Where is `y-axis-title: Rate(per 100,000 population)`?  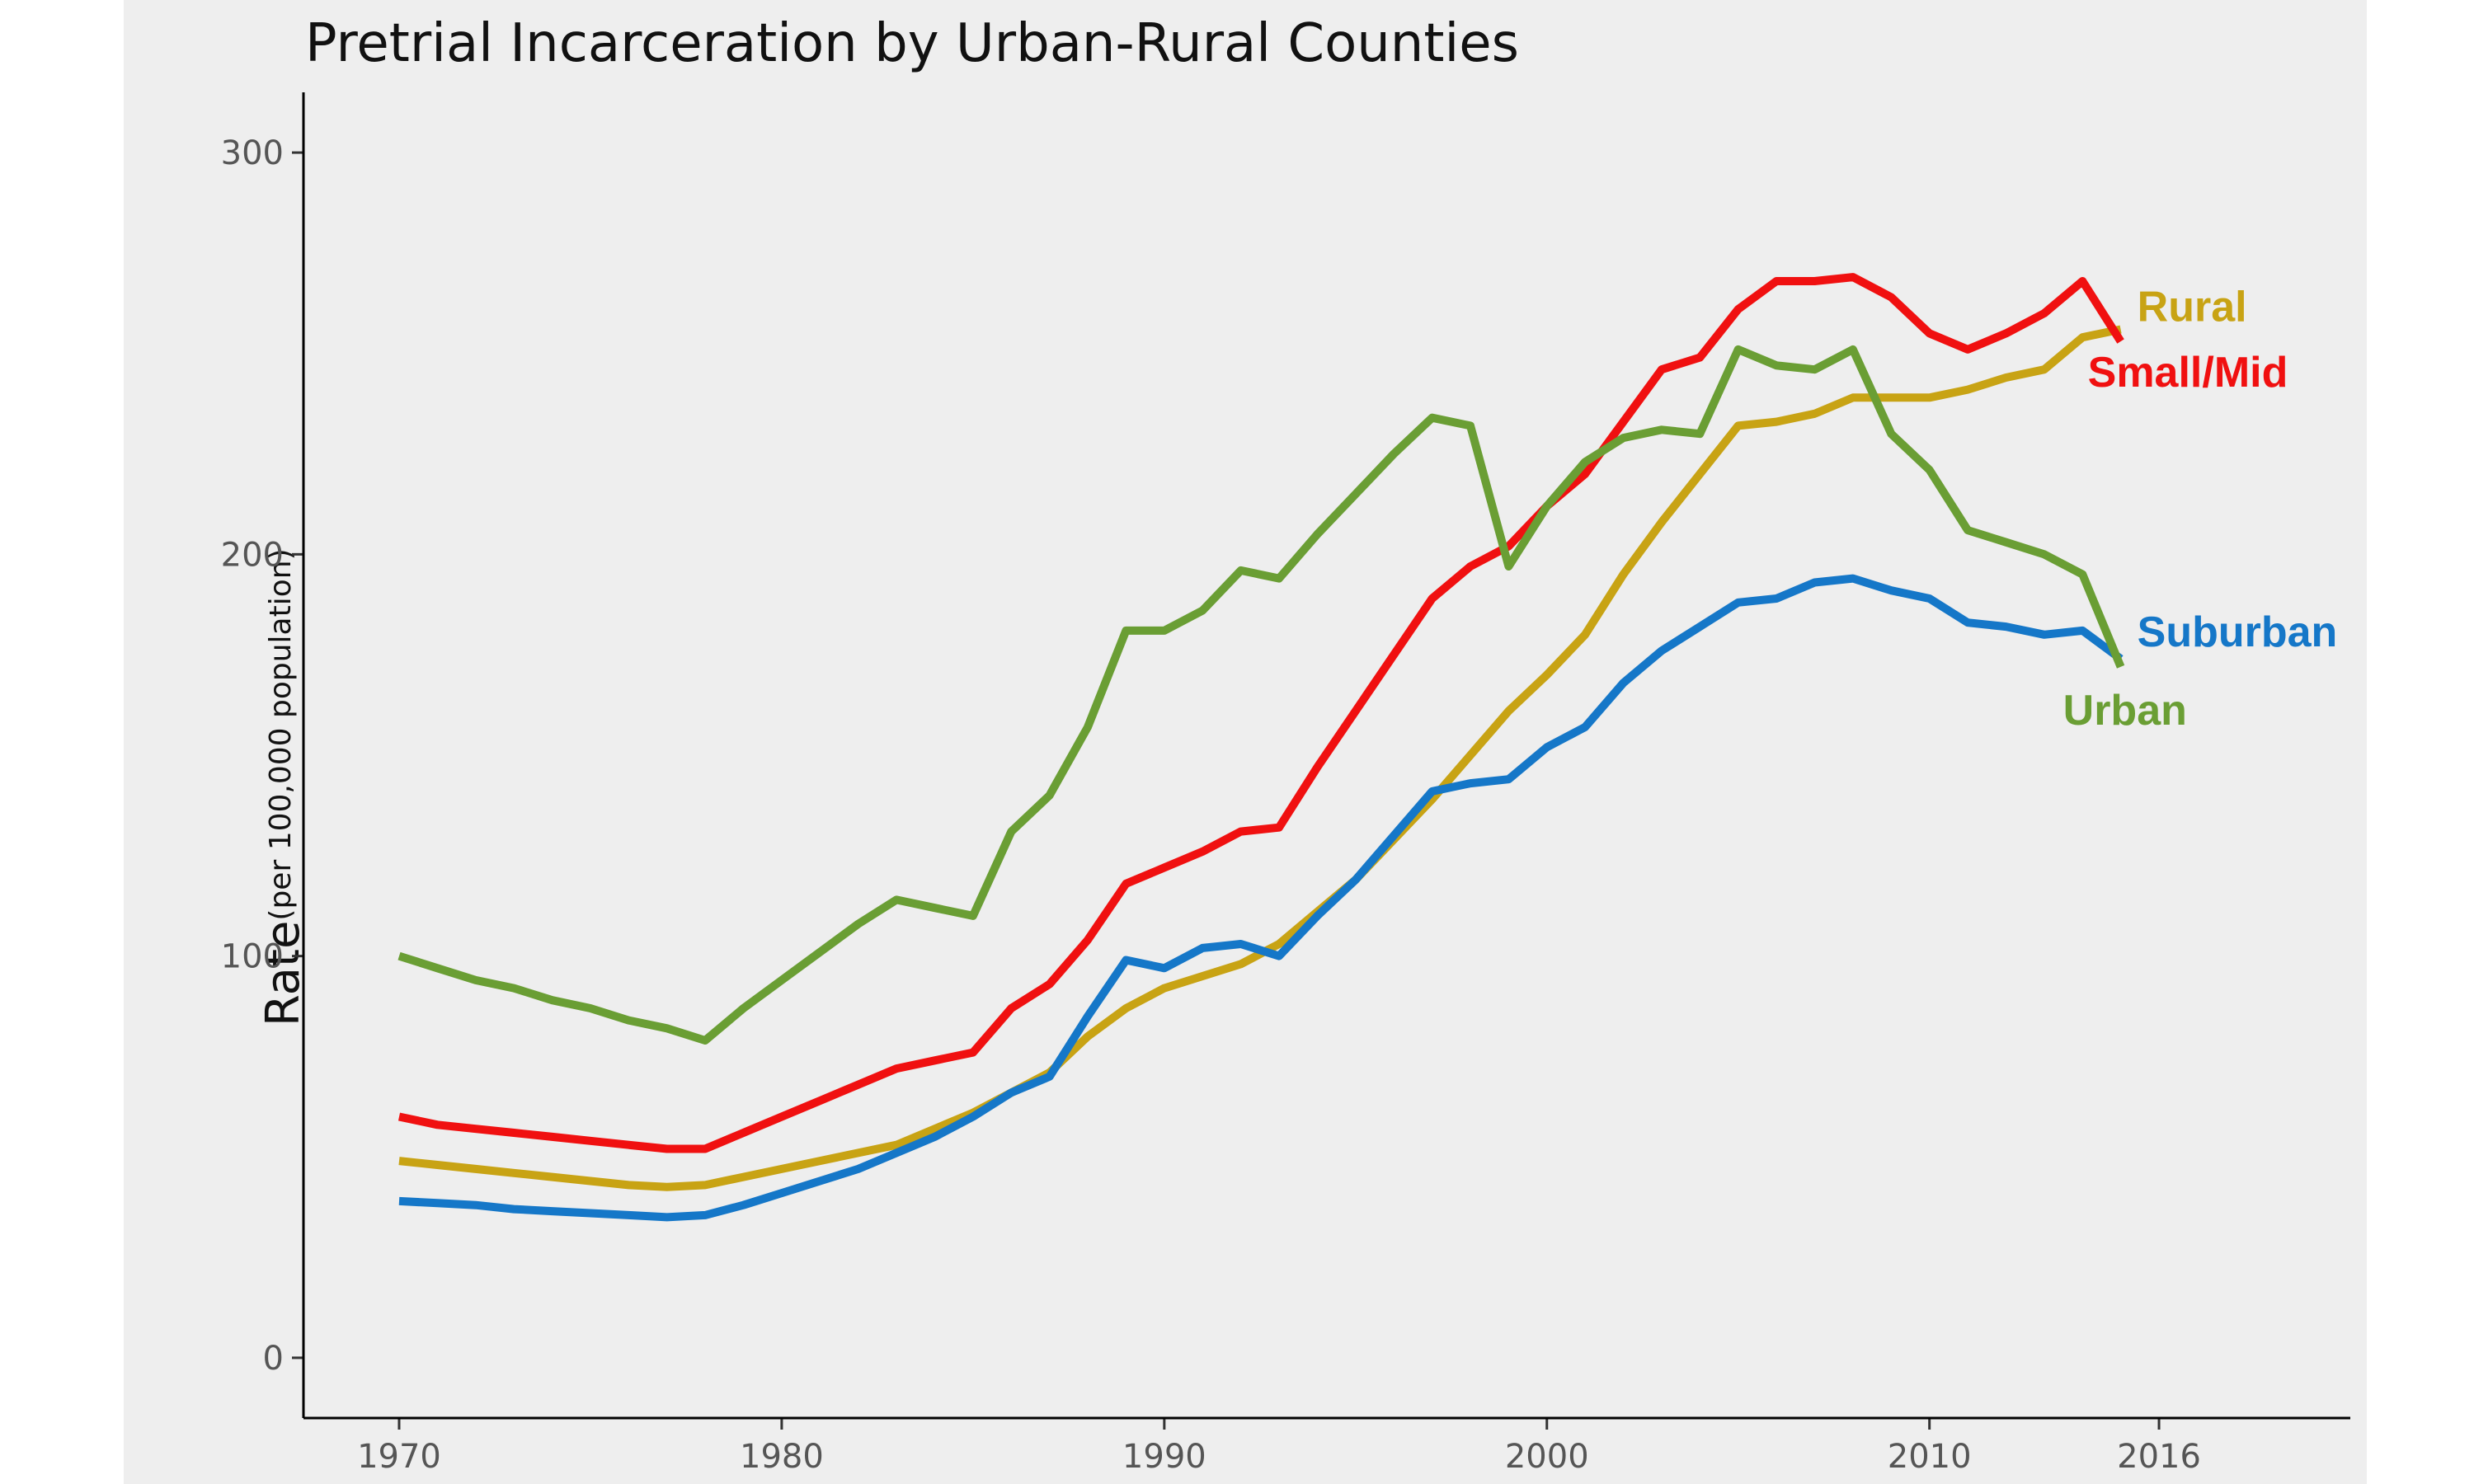 y-axis-title: Rate(per 100,000 population) is located at coordinates (283, 787).